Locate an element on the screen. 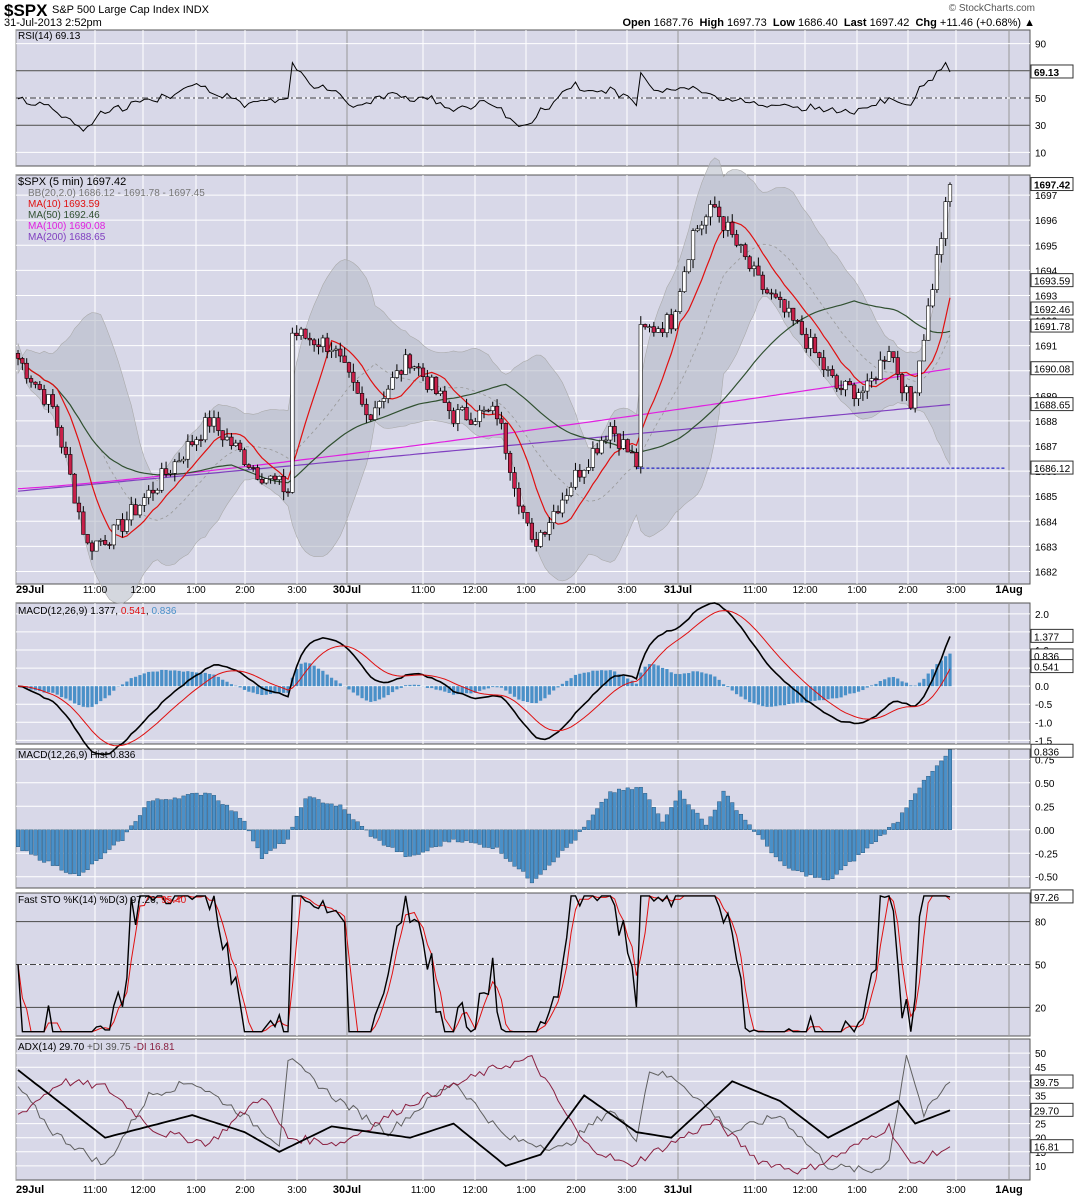  security-name: S&P 500 Large Cap Index INDX is located at coordinates (130, 10).